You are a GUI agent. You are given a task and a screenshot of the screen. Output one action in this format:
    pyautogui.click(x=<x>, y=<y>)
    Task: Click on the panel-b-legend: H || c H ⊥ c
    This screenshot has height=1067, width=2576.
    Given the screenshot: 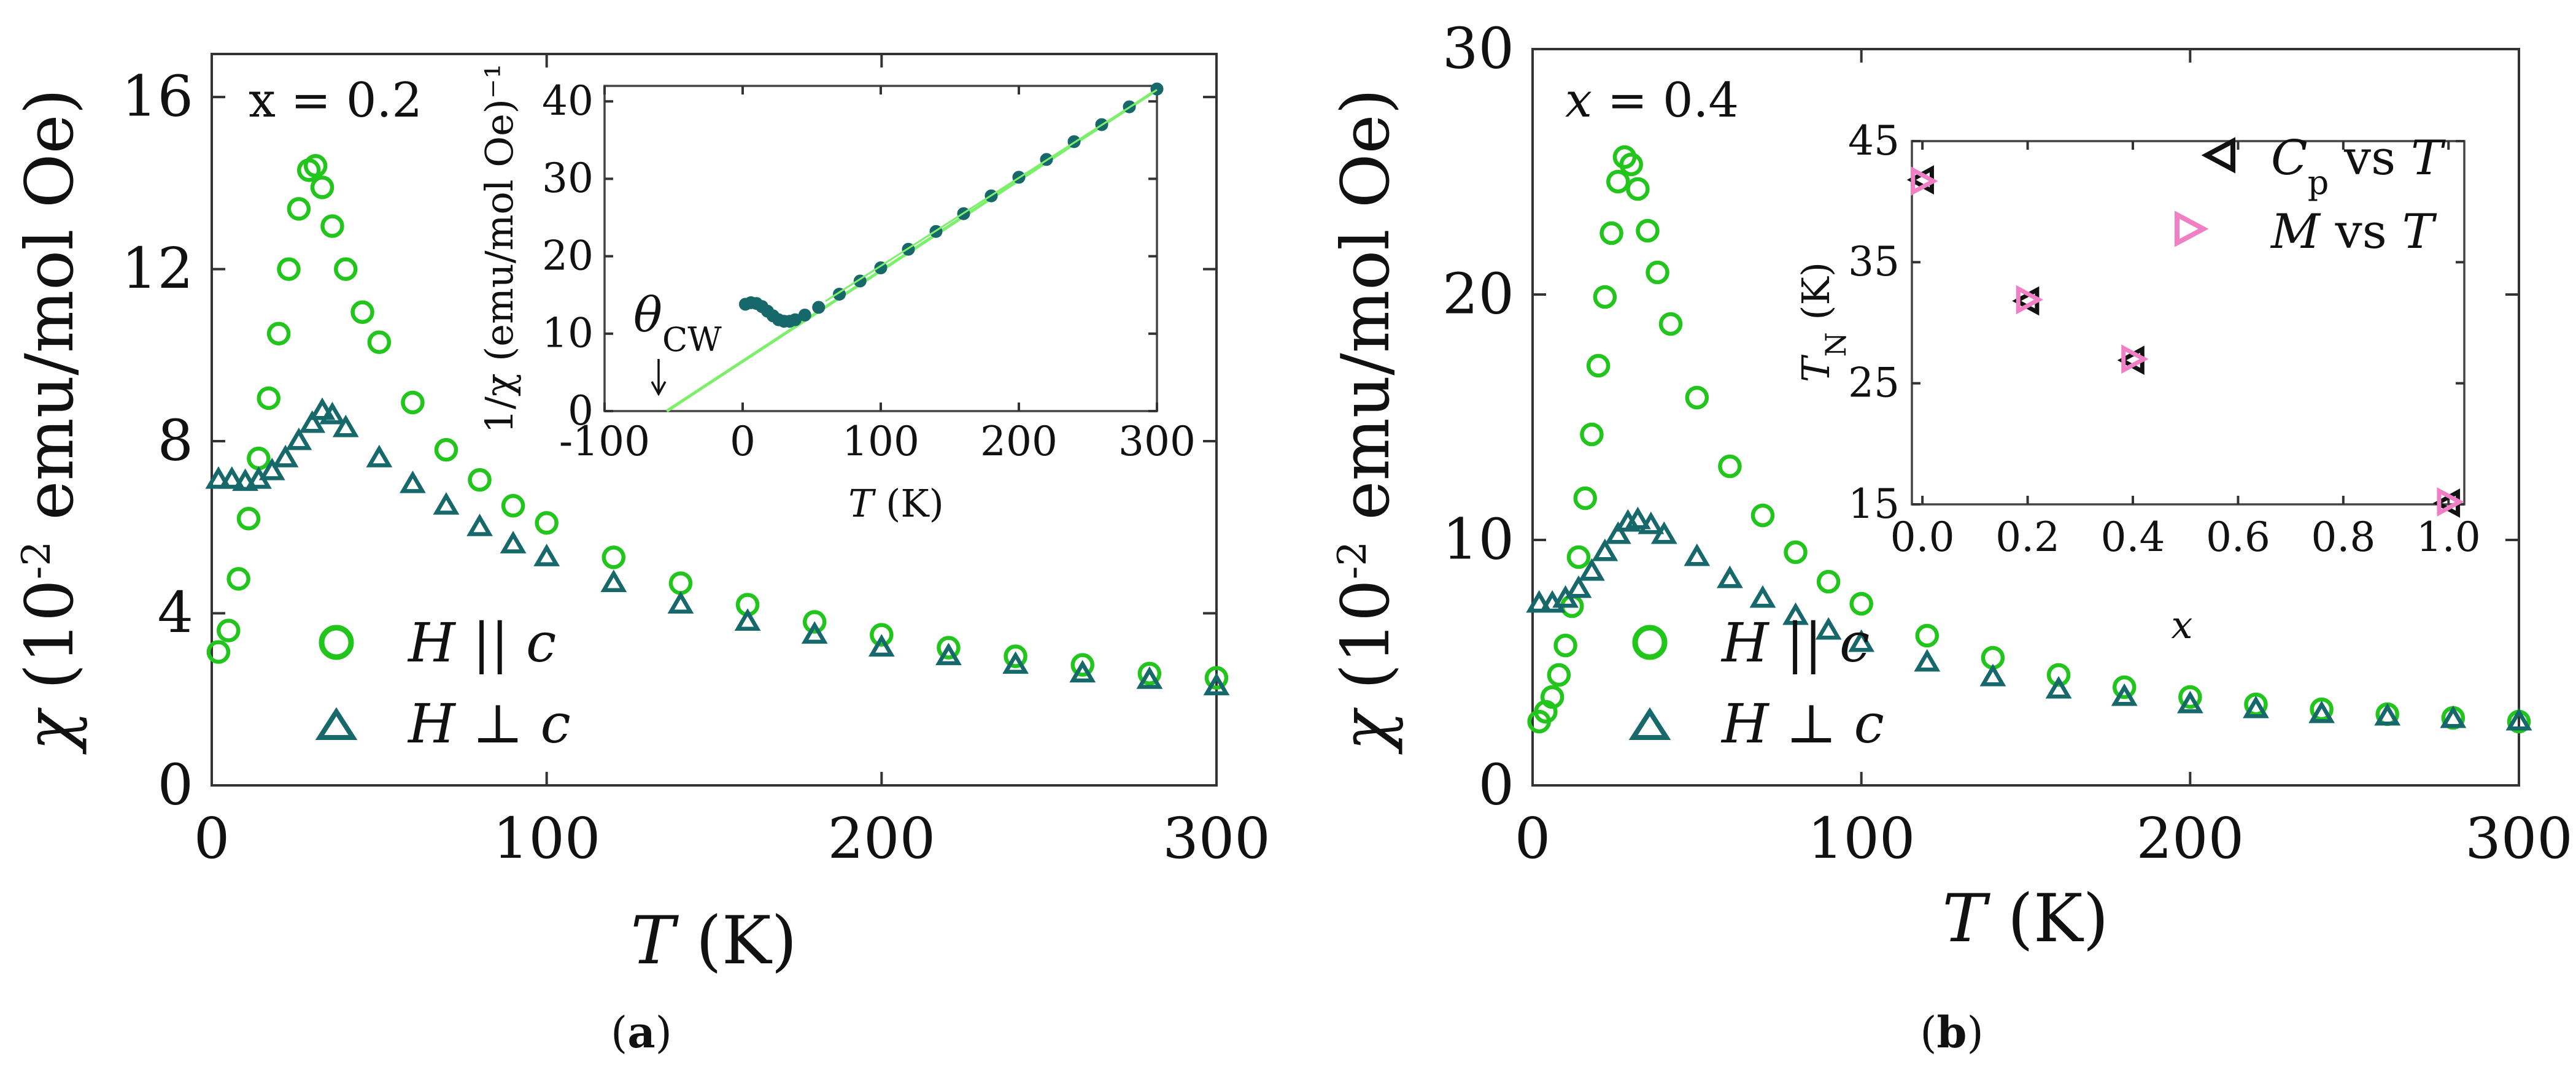 What is the action you would take?
    pyautogui.click(x=1756, y=683)
    